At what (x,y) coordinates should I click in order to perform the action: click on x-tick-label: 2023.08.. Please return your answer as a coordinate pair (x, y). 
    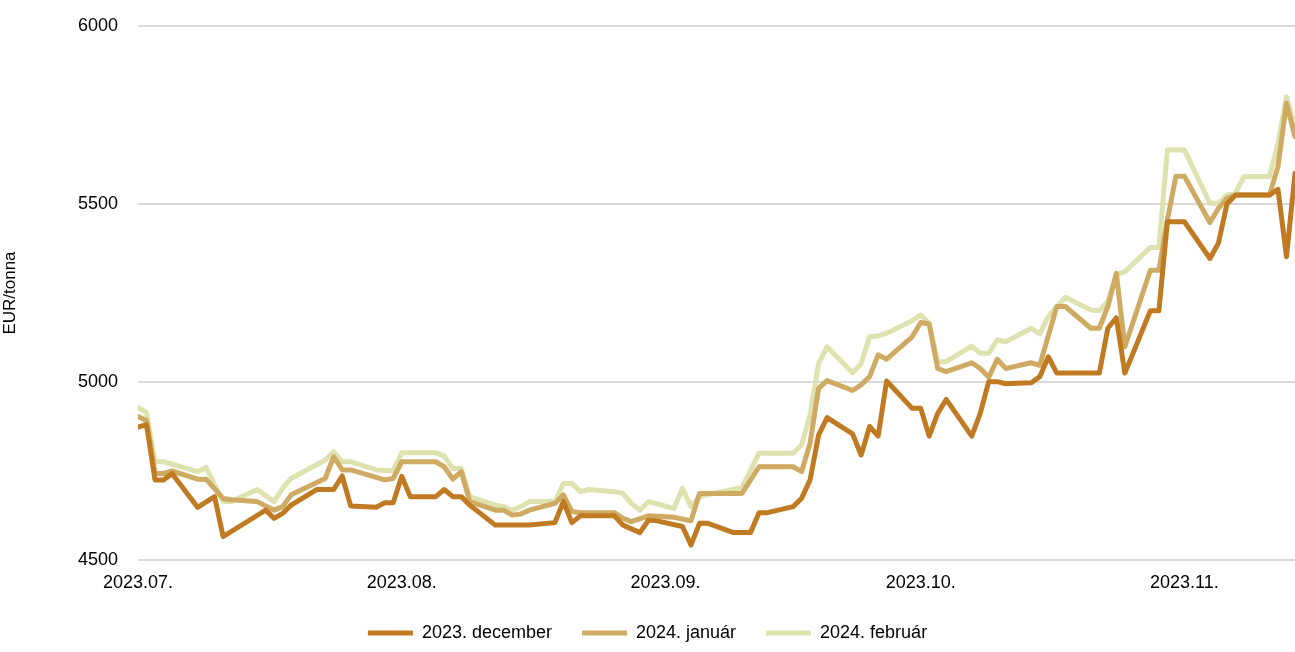
    Looking at the image, I should click on (401, 581).